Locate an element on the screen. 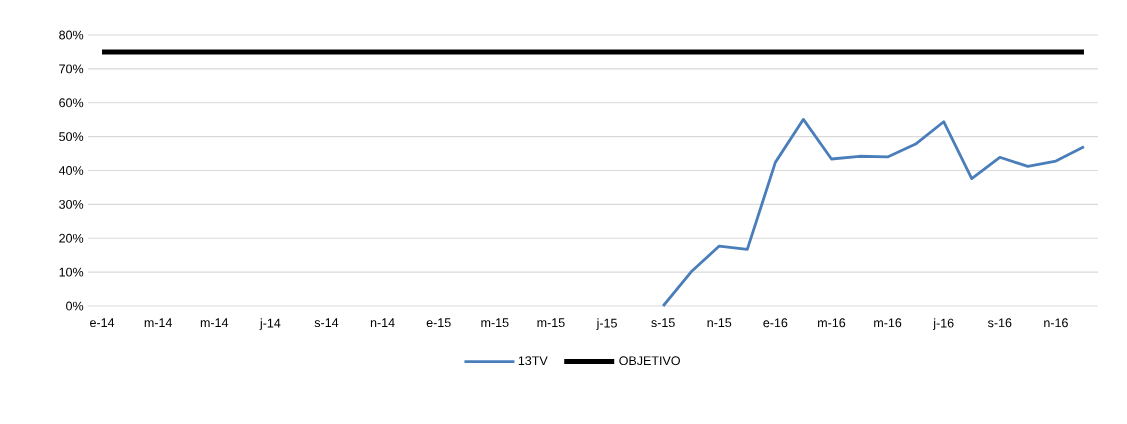  y-tick-label: 60% is located at coordinates (71, 103).